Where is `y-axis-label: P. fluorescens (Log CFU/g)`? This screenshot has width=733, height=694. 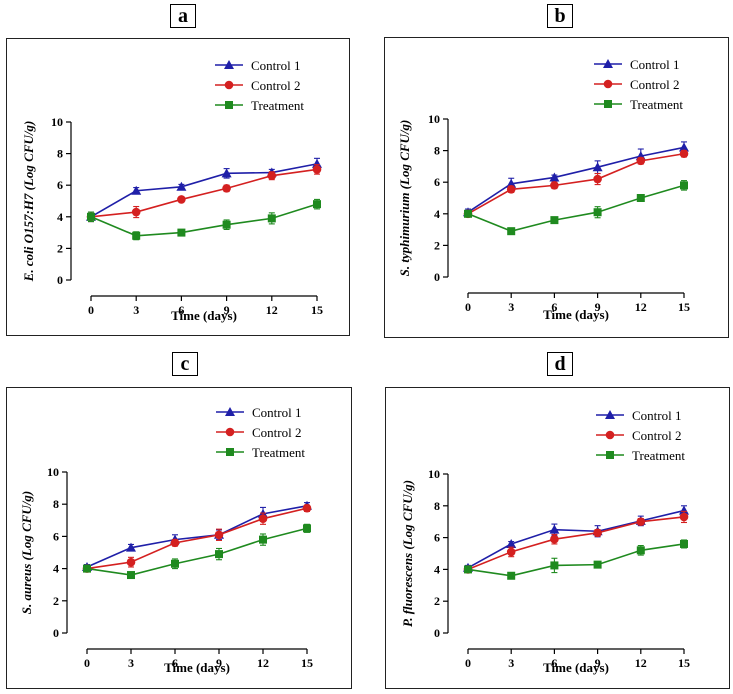
y-axis-label: P. fluorescens (Log CFU/g) is located at coordinates (407, 553).